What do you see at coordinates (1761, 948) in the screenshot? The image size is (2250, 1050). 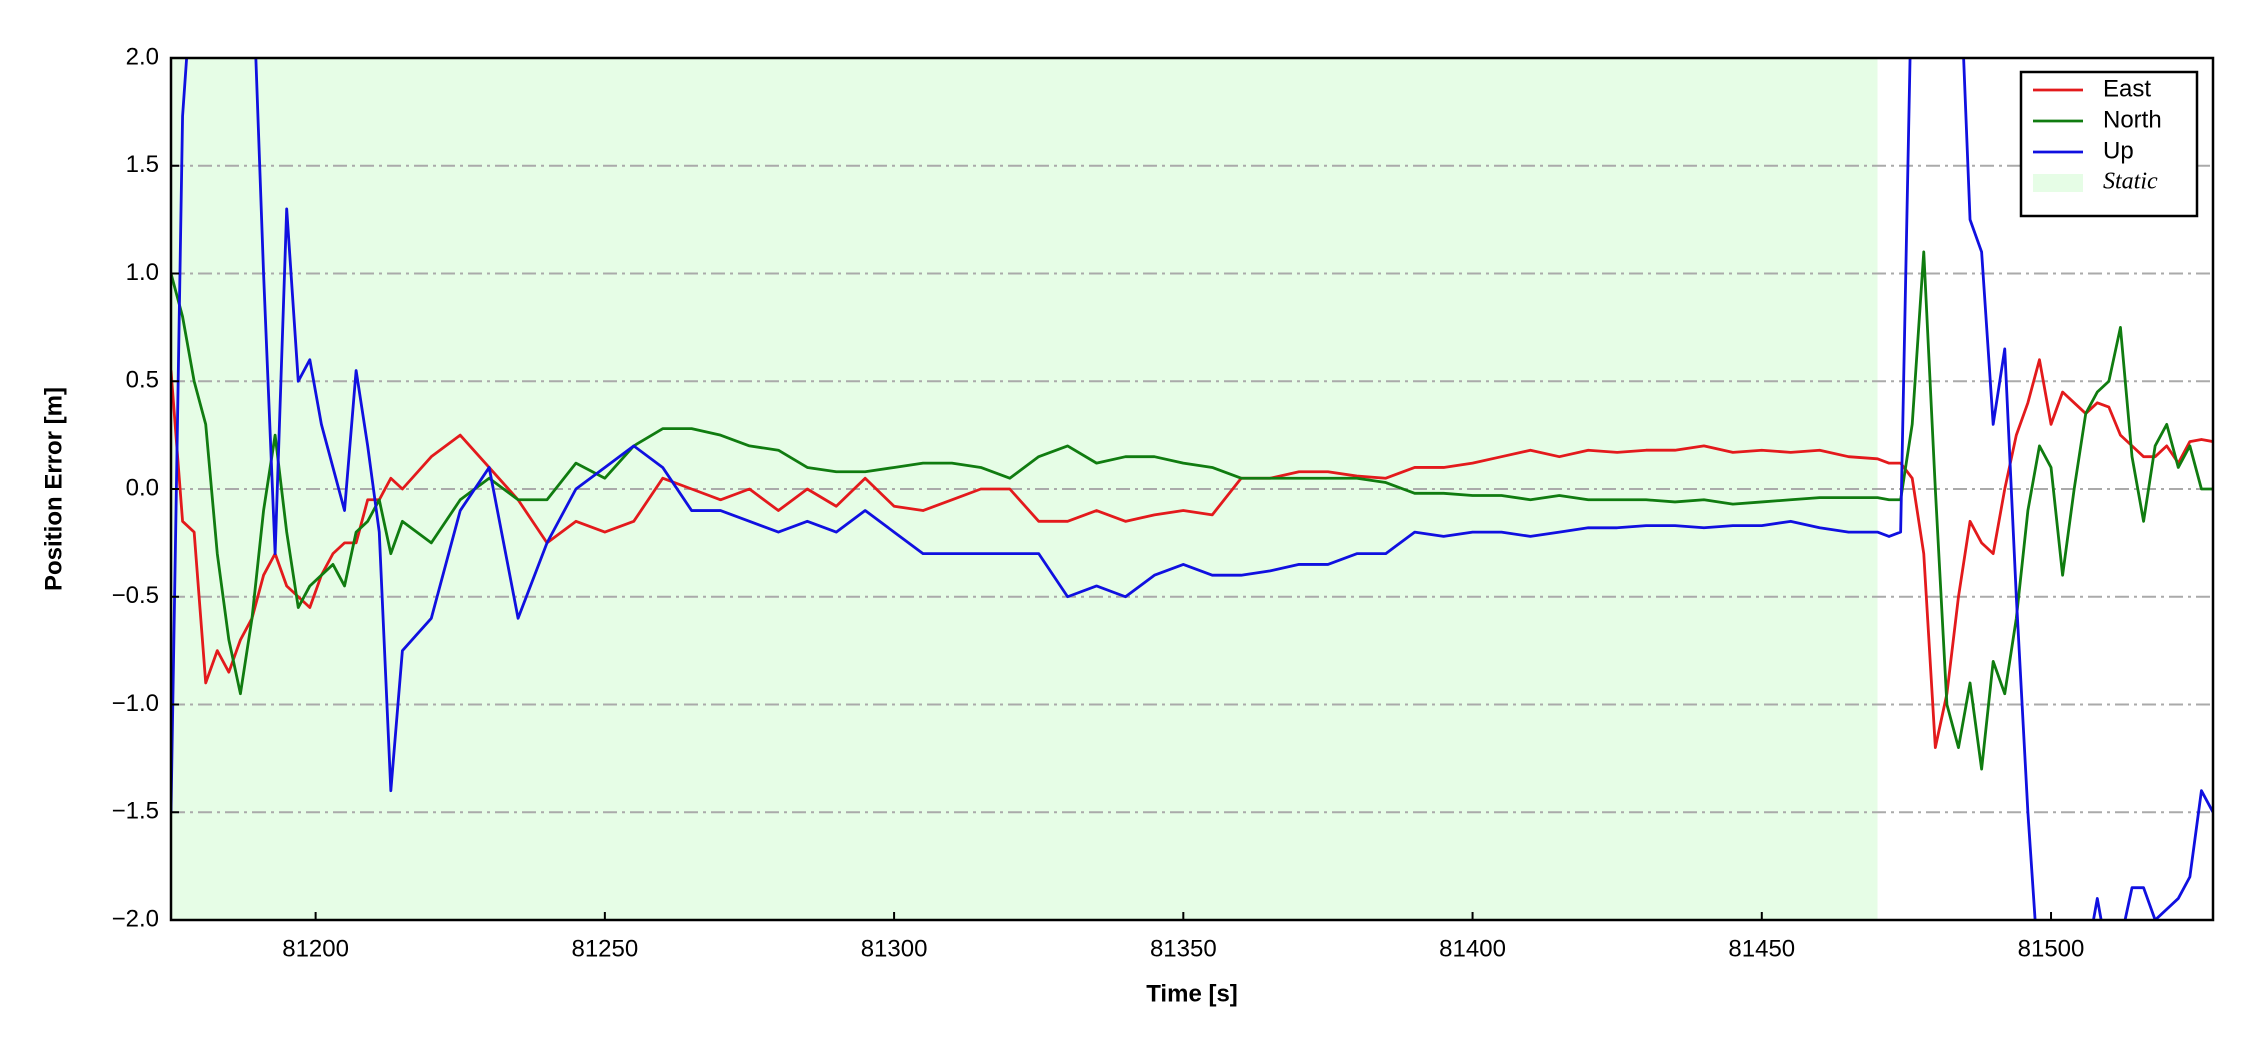 I see `x-tick-label: 81450` at bounding box center [1761, 948].